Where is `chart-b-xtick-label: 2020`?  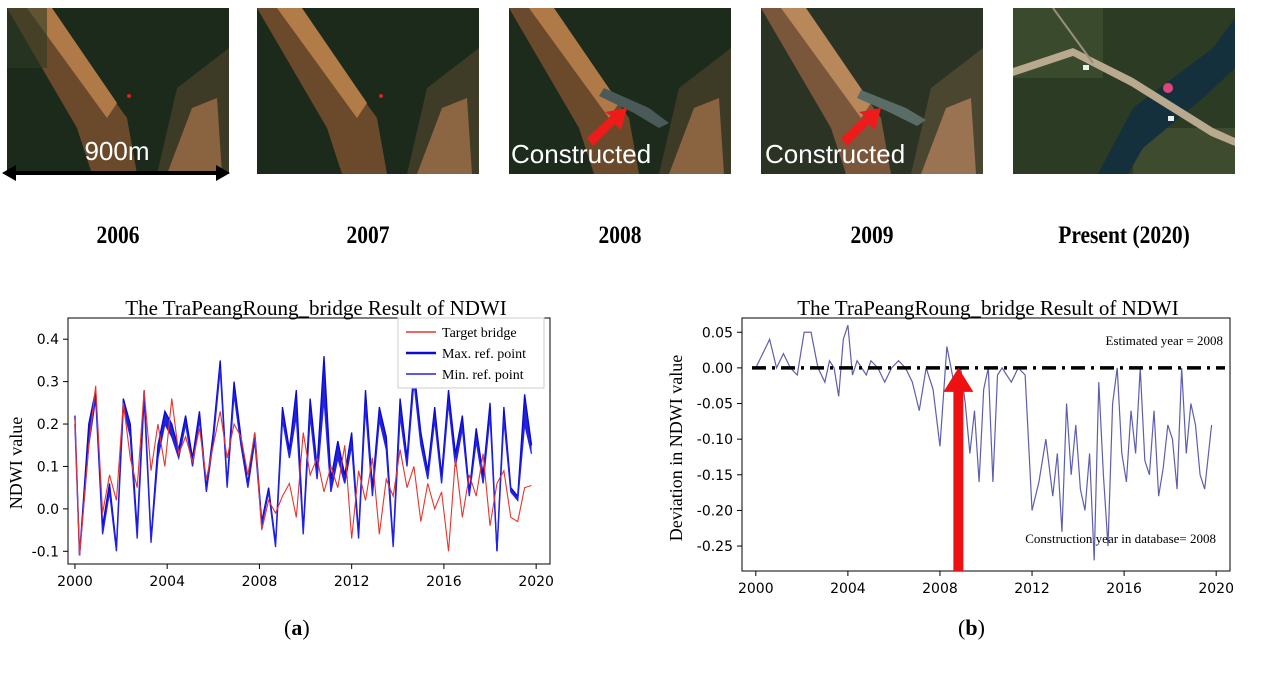
chart-b-xtick-label: 2020 is located at coordinates (1216, 589).